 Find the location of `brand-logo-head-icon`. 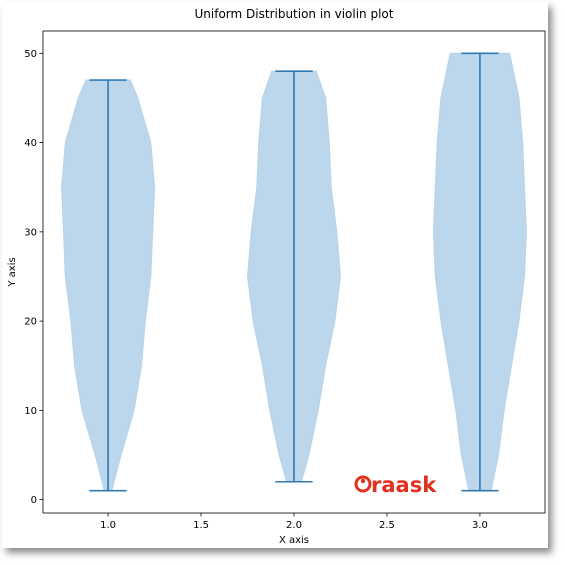

brand-logo-head-icon is located at coordinates (363, 481).